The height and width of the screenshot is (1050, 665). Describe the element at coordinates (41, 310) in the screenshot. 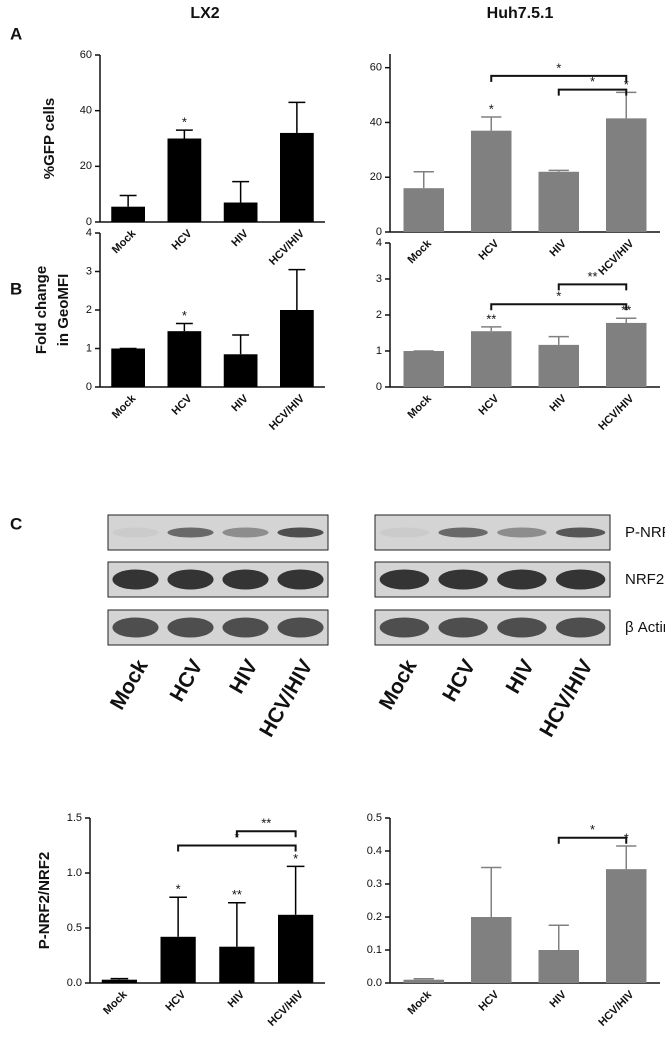

I see `y-axis-label: Fold change` at that location.